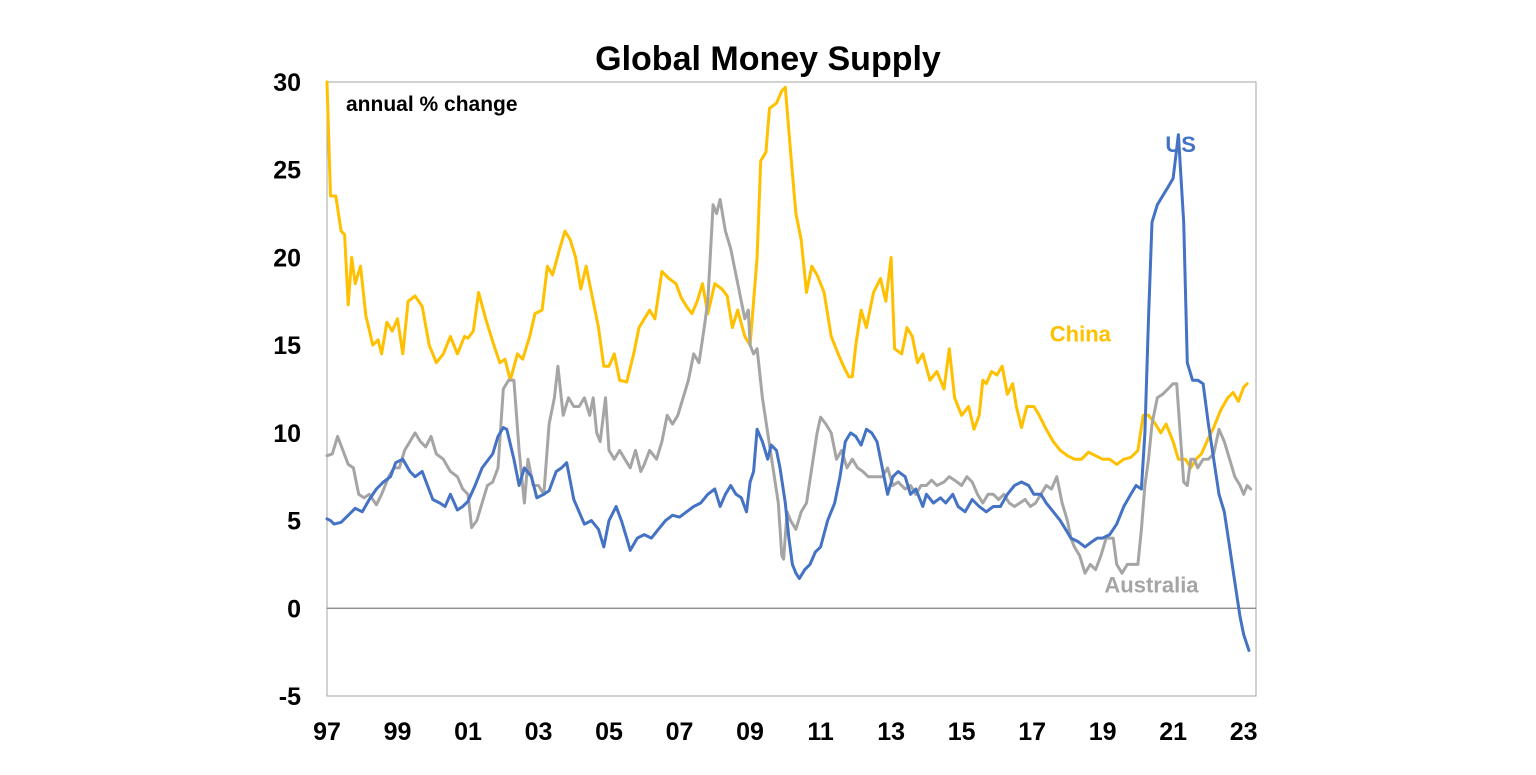 Image resolution: width=1536 pixels, height=775 pixels. What do you see at coordinates (768, 59) in the screenshot?
I see `chart-title: Global Money Supply` at bounding box center [768, 59].